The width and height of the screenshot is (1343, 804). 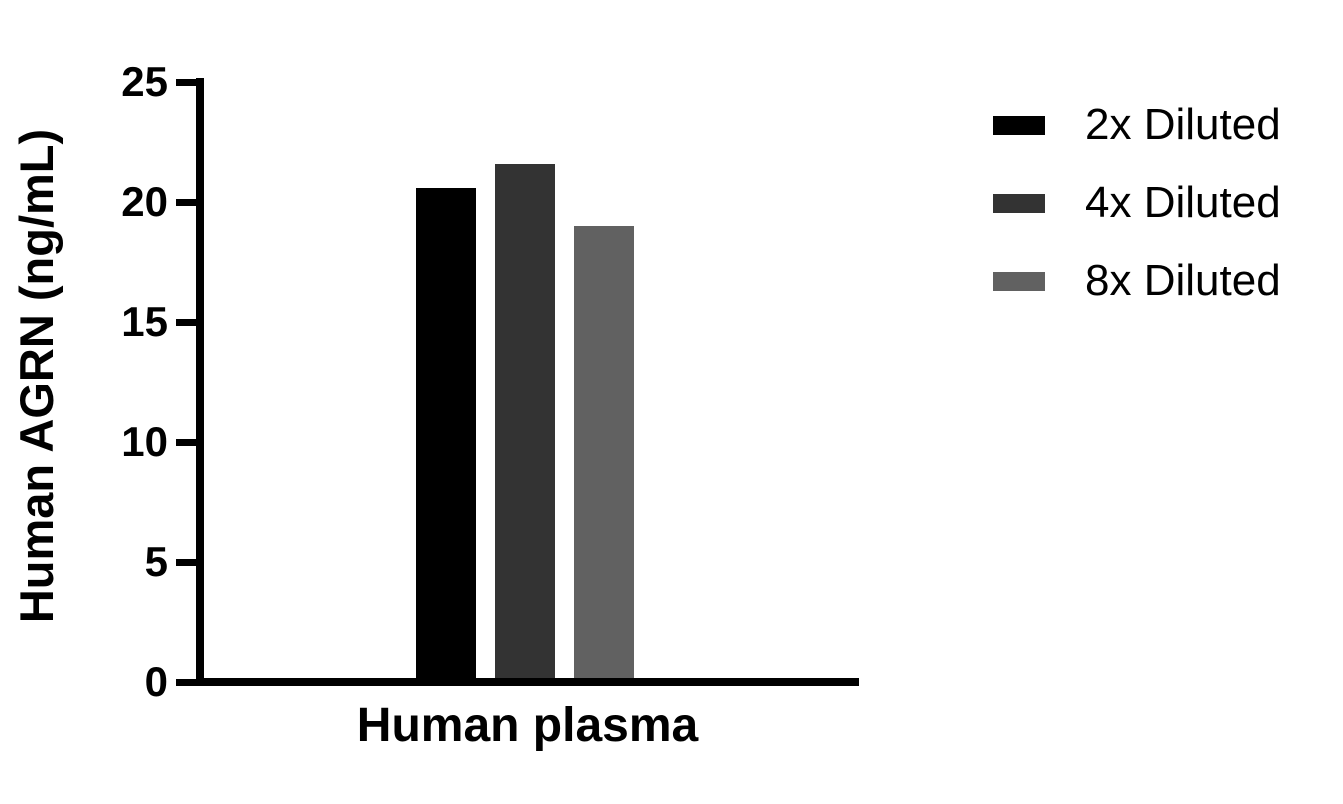 I want to click on y-tick-label-10: 10, so click(x=144, y=441).